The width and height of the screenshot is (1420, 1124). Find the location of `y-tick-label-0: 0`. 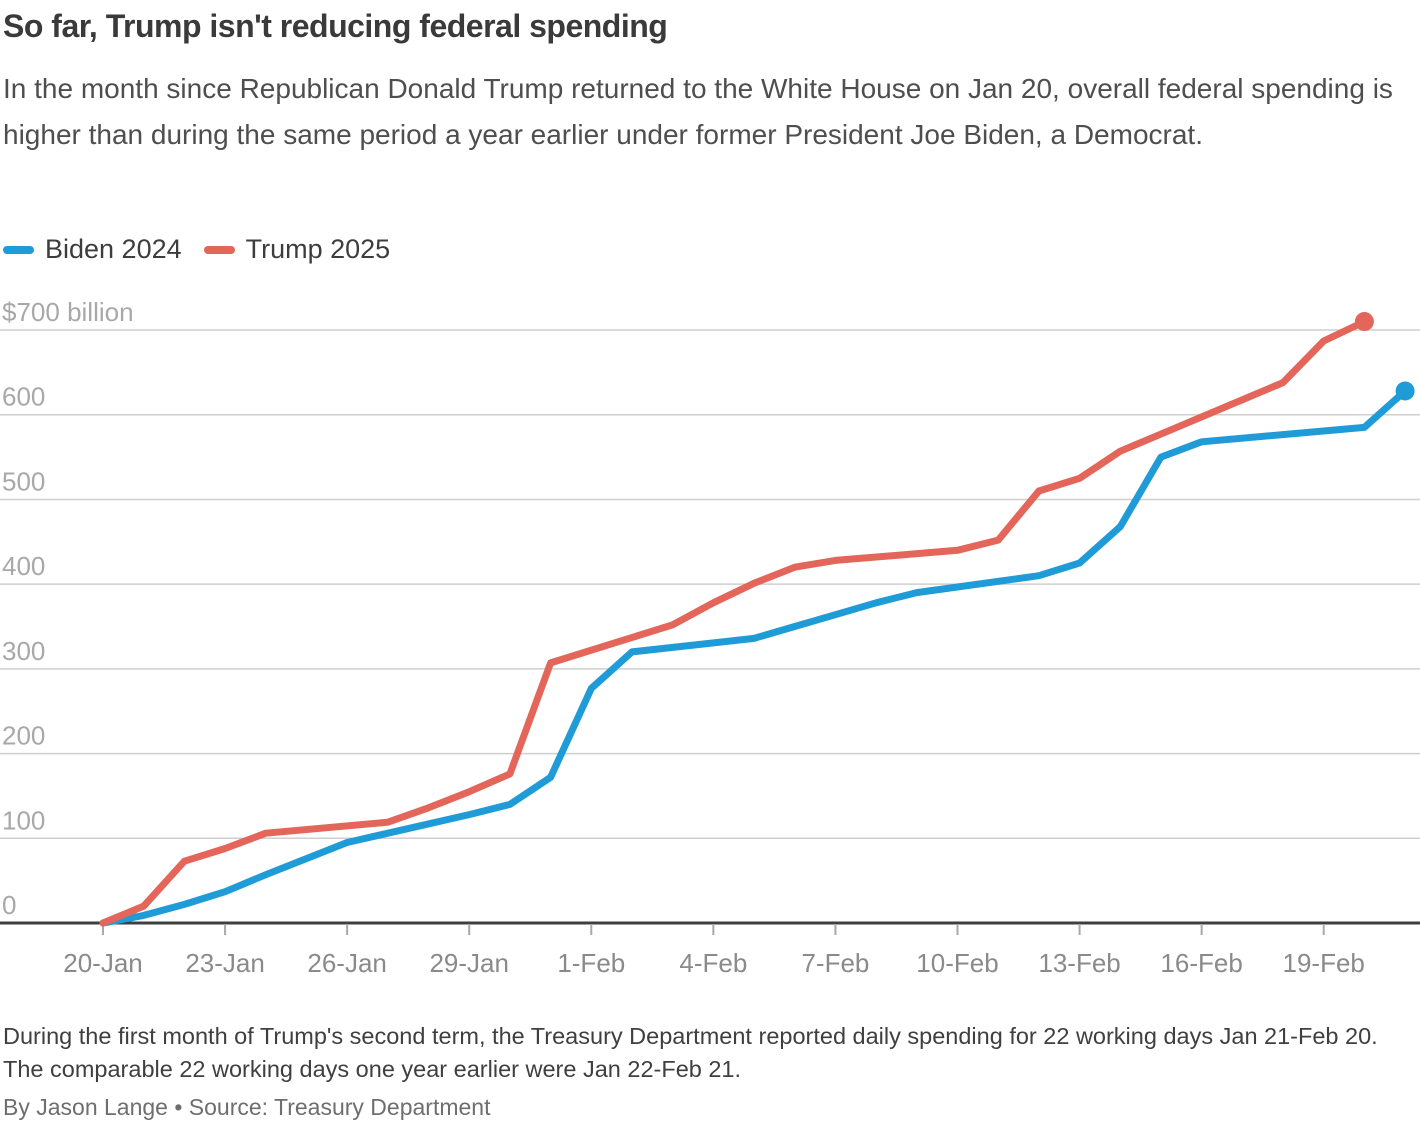

y-tick-label-0: 0 is located at coordinates (9, 905).